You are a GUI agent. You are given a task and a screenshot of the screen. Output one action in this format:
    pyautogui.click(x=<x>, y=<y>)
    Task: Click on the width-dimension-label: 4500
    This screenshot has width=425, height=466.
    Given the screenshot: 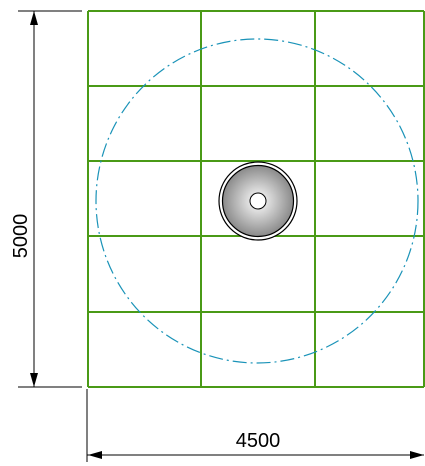 What is the action you would take?
    pyautogui.click(x=258, y=441)
    